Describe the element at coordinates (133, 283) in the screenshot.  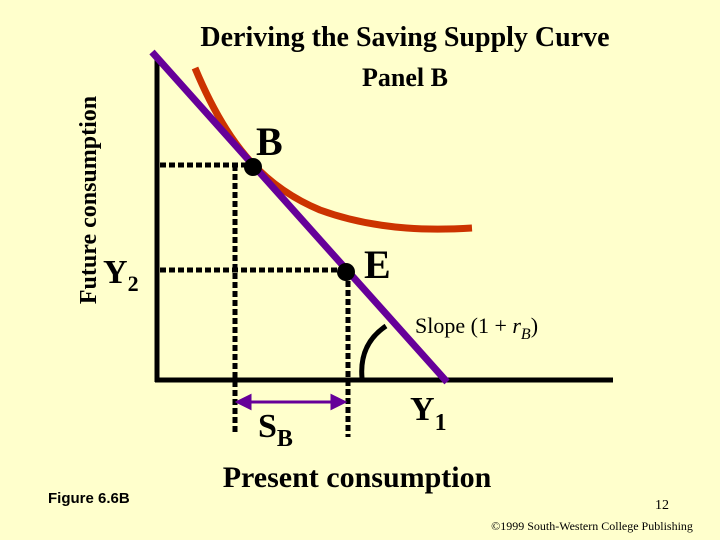
I see `y2-subscript: 2` at that location.